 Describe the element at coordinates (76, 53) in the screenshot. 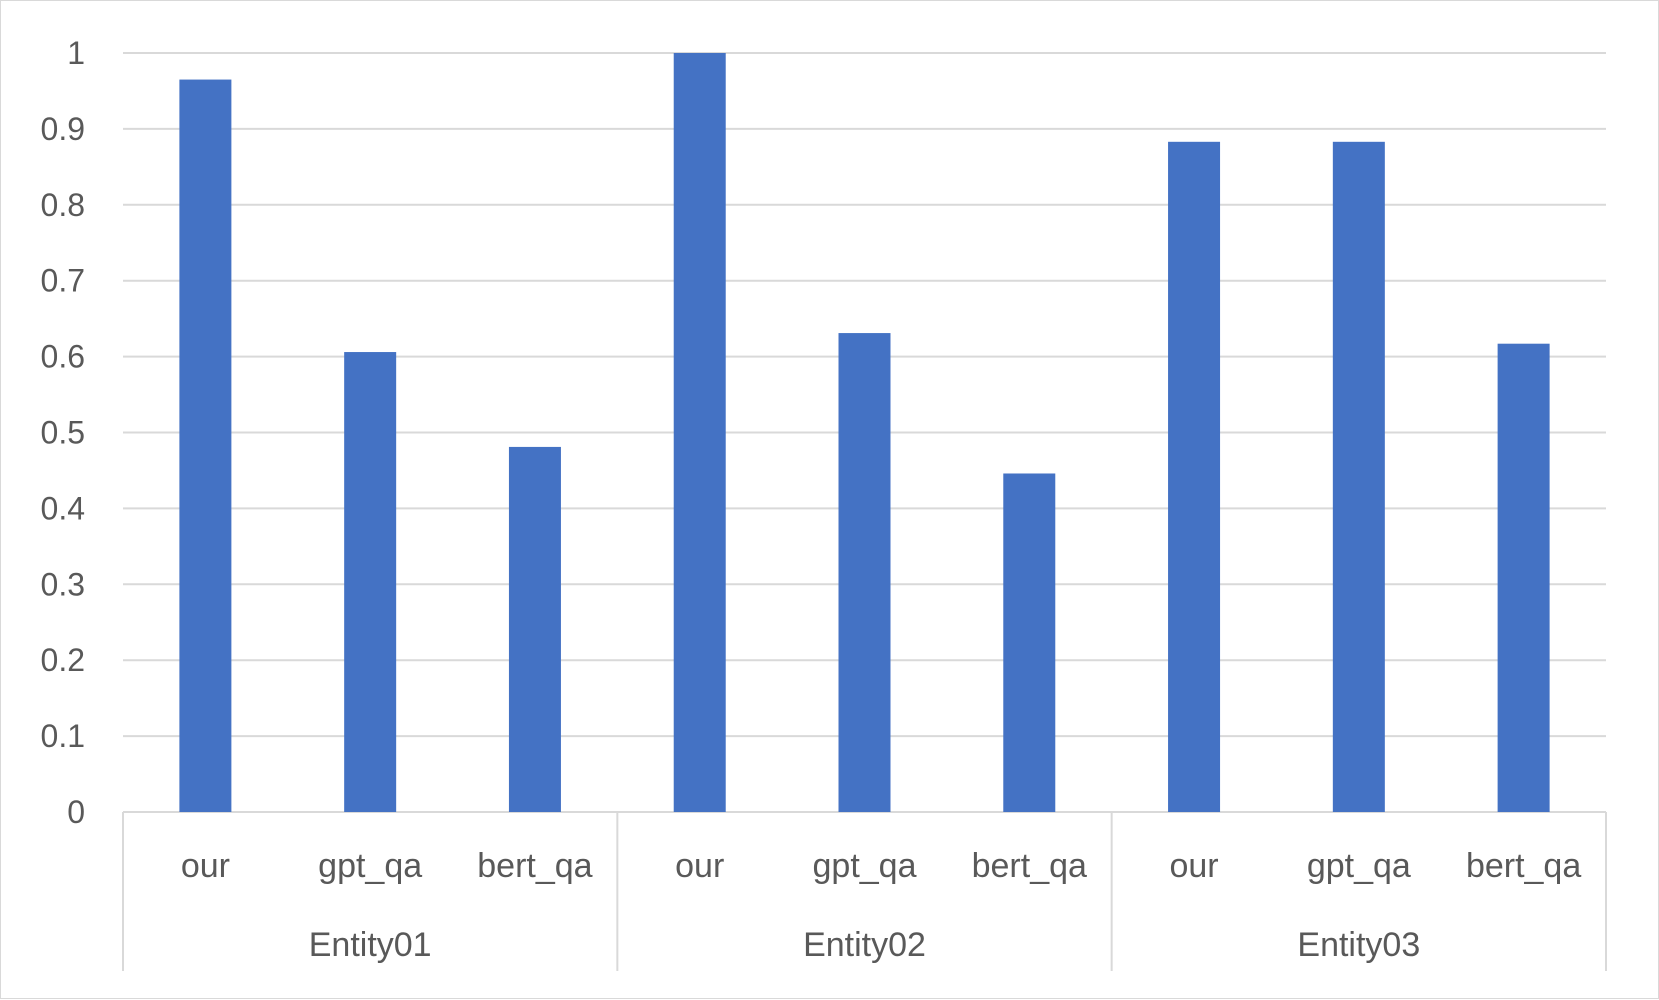

I see `y-tick-label: 1` at that location.